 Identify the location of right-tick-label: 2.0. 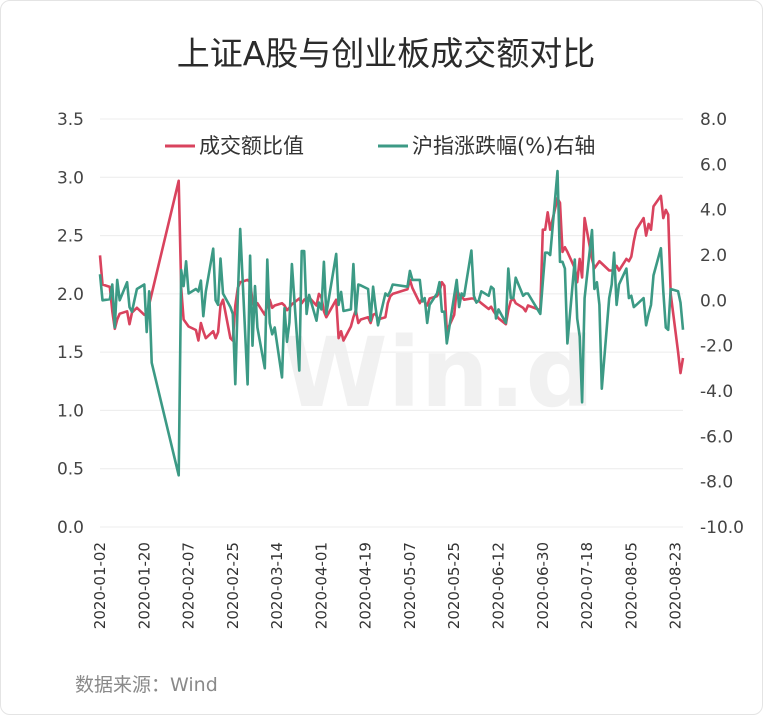
(713, 256).